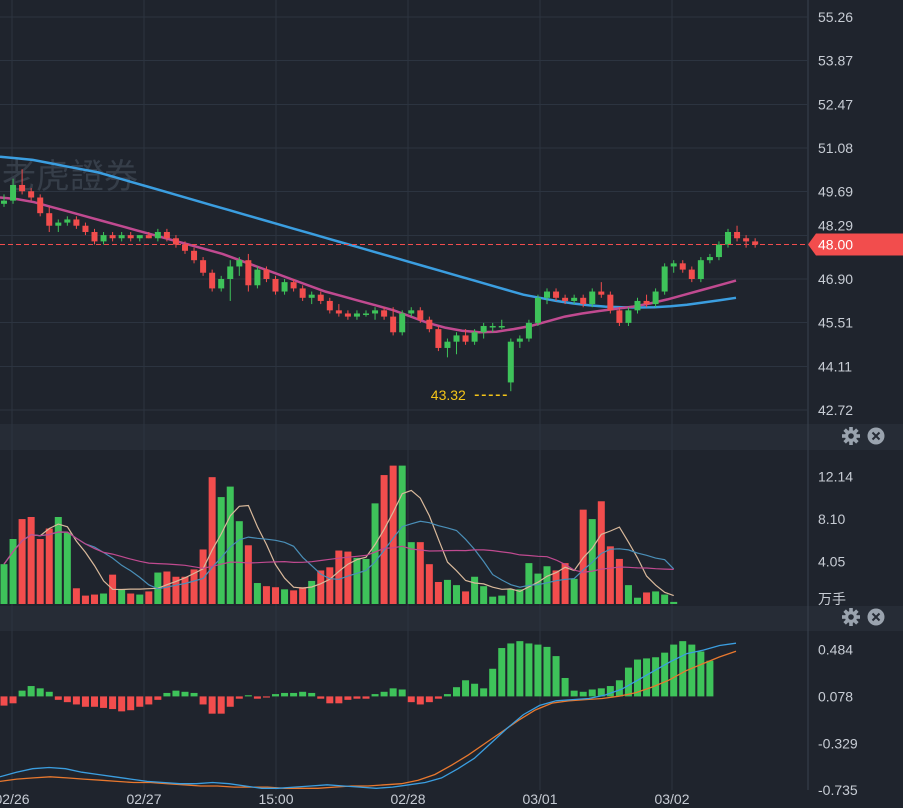 The image size is (903, 808). What do you see at coordinates (835, 17) in the screenshot?
I see `price-tick-label: 55.26` at bounding box center [835, 17].